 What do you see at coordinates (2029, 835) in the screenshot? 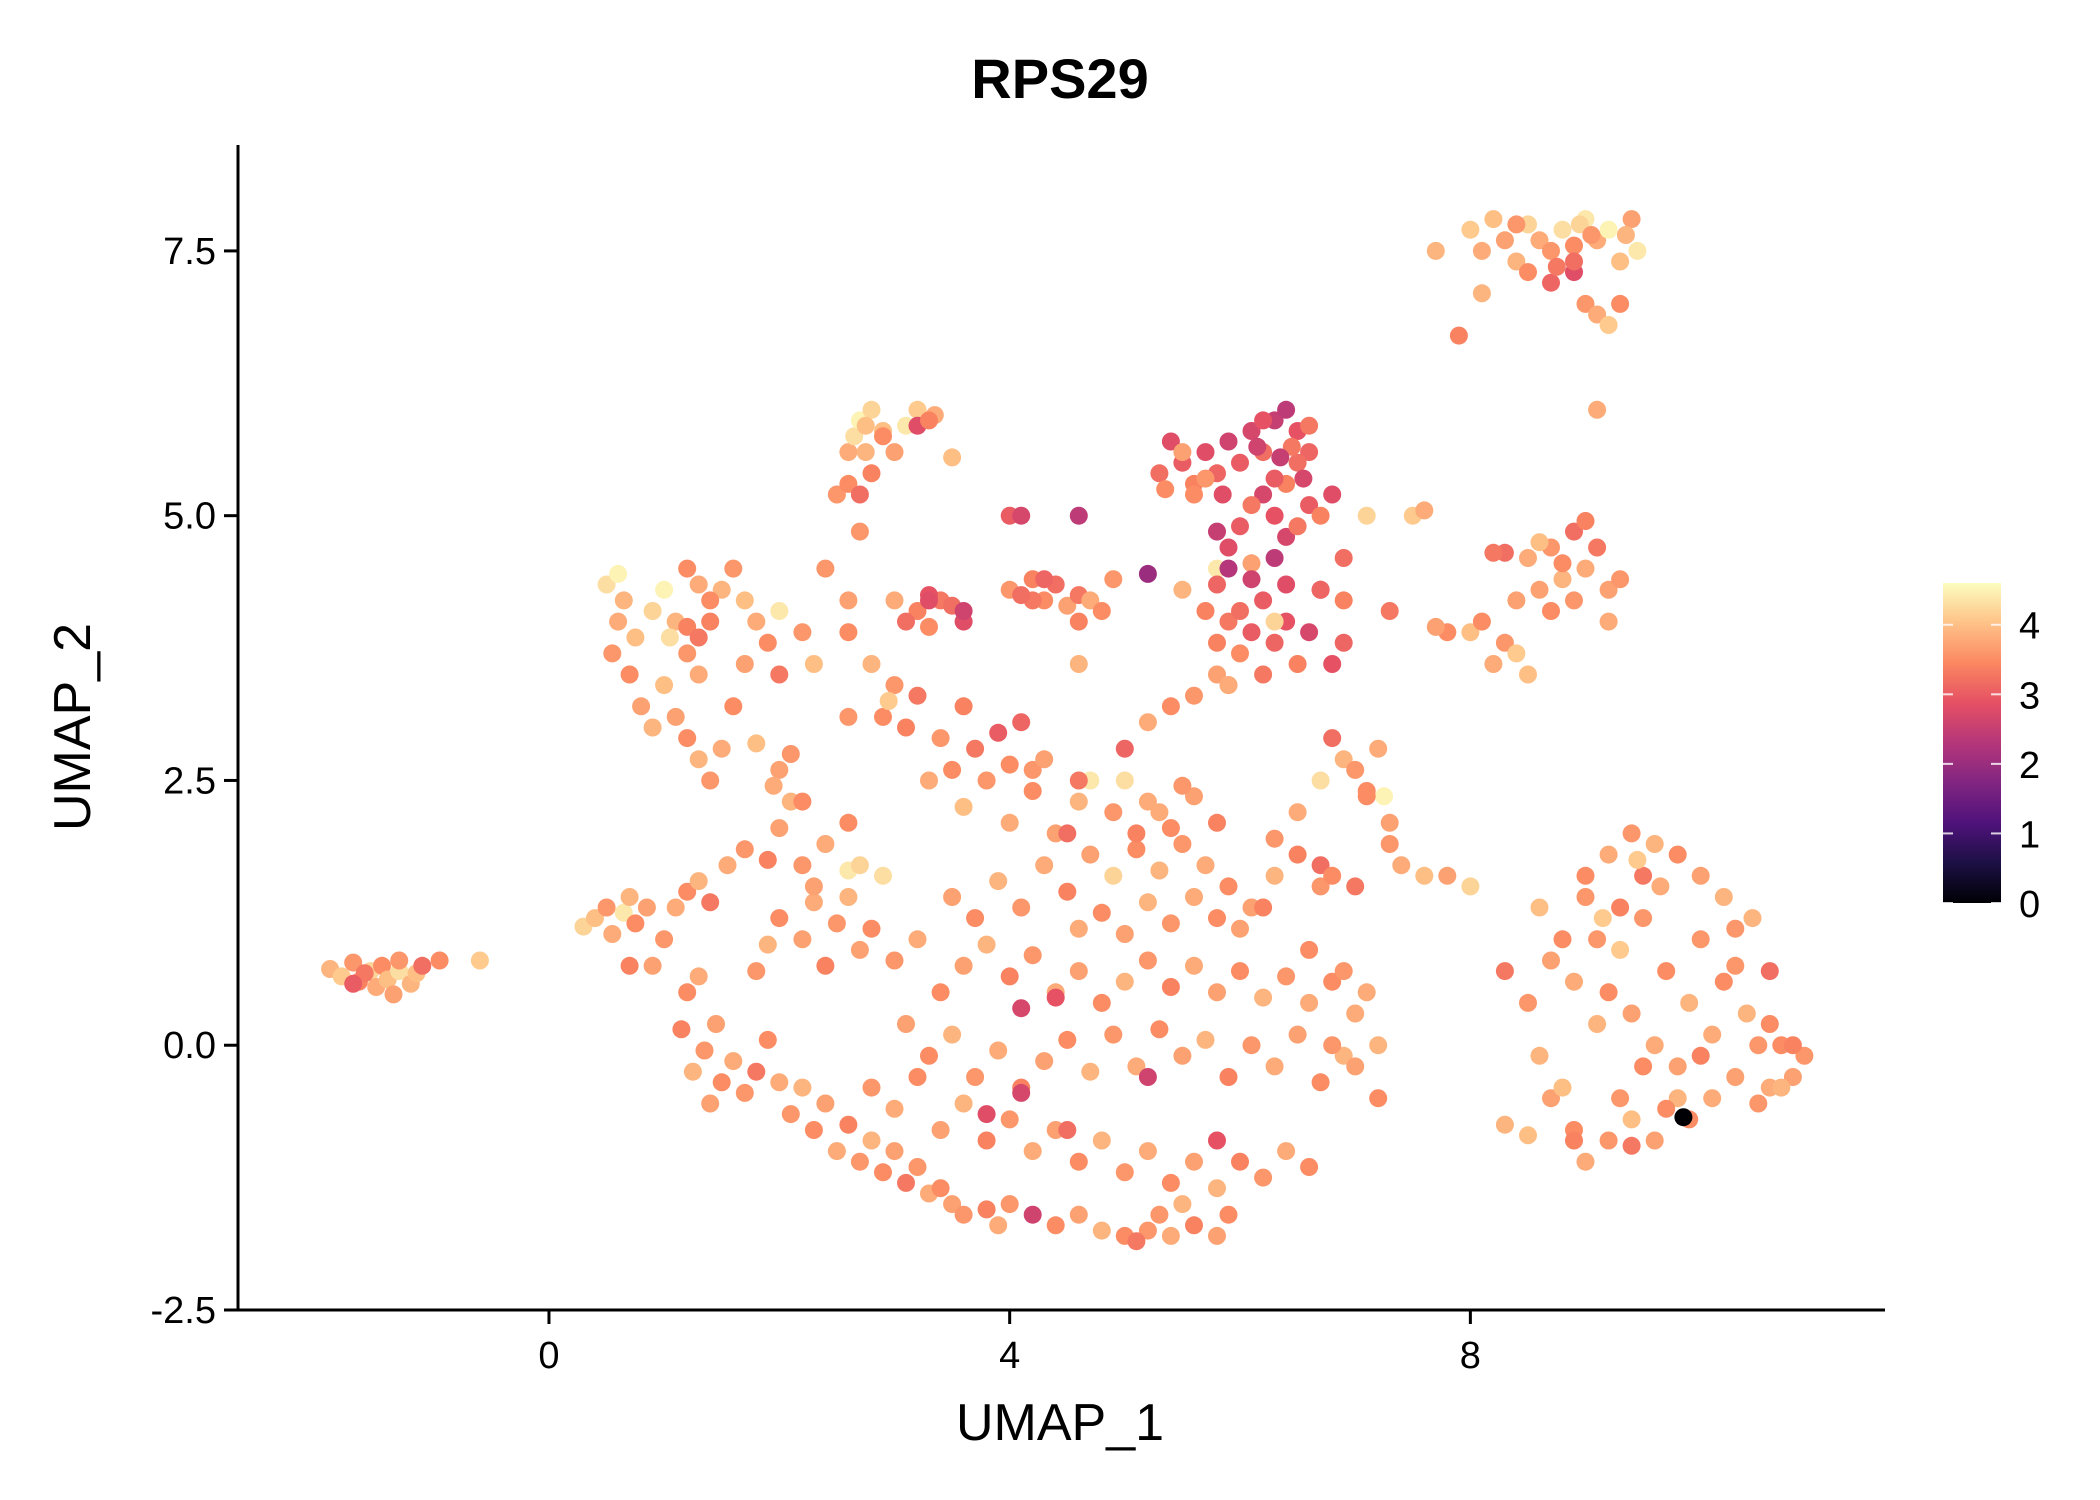
I see `colorbar-tick-label: 1` at bounding box center [2029, 835].